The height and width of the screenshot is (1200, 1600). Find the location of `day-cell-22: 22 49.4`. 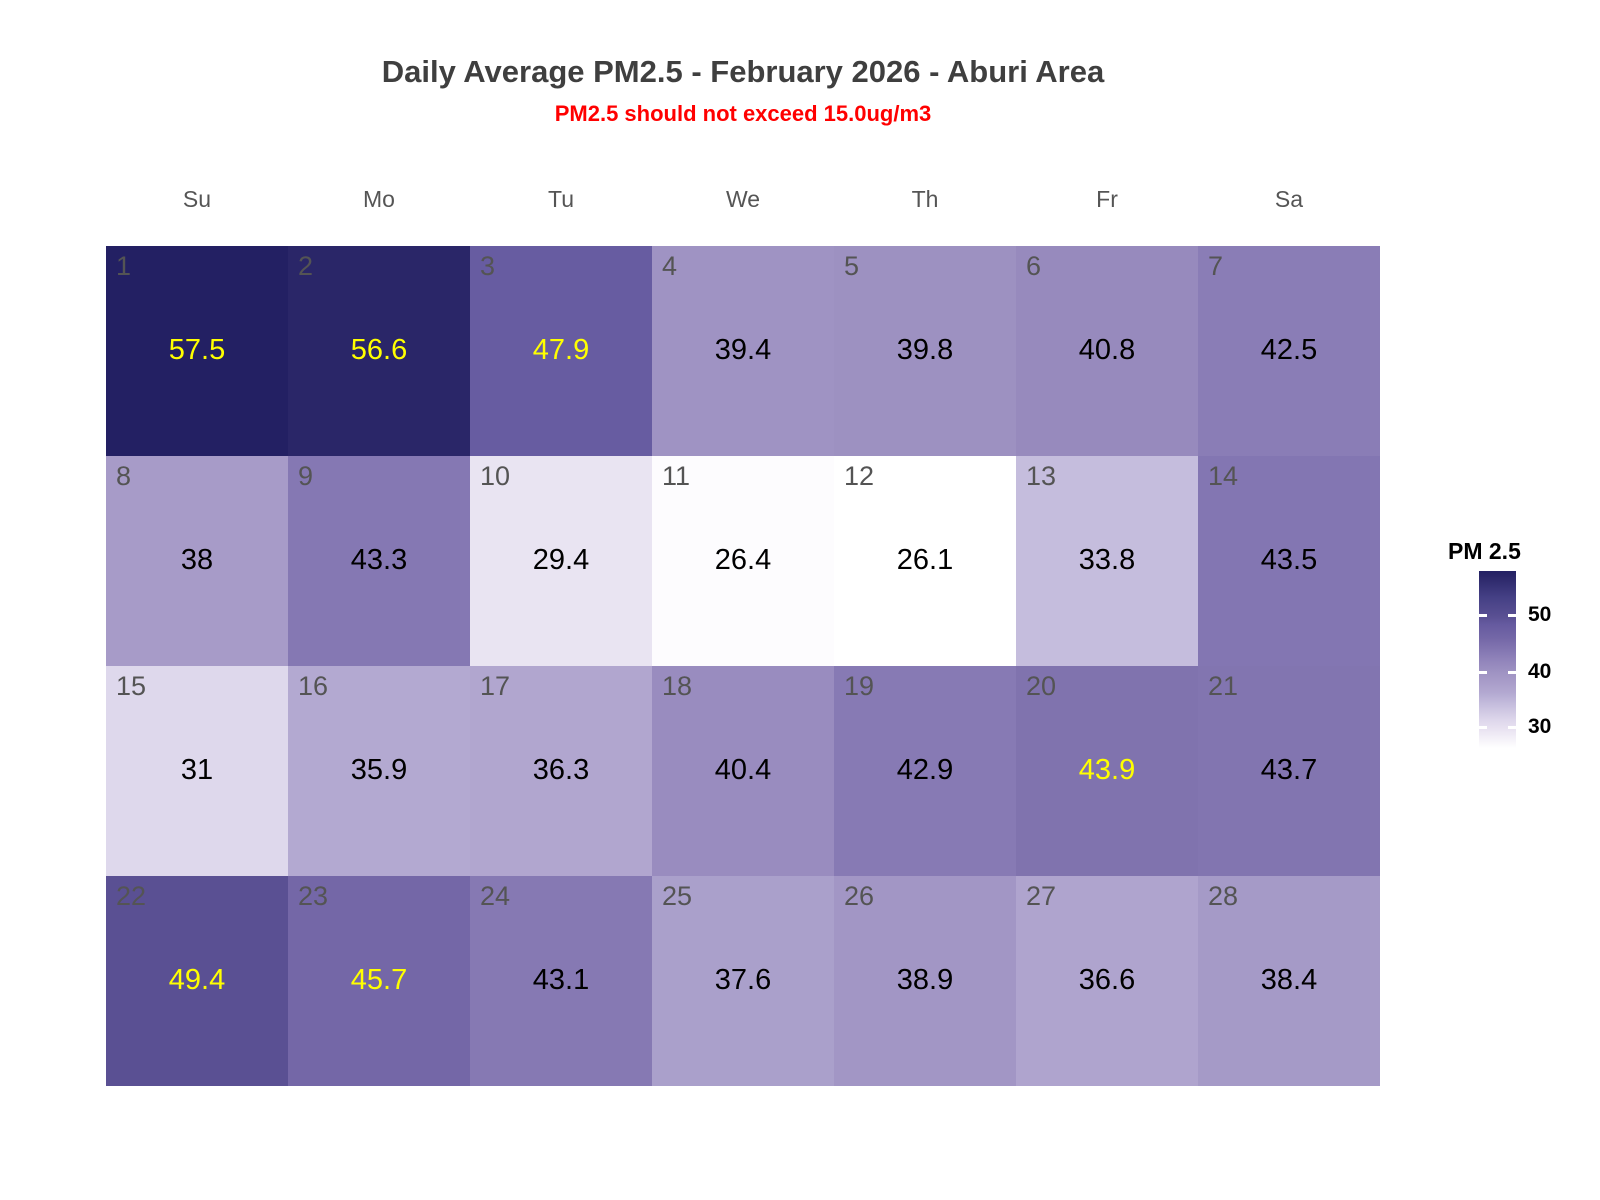

day-cell-22: 22 49.4 is located at coordinates (197, 981).